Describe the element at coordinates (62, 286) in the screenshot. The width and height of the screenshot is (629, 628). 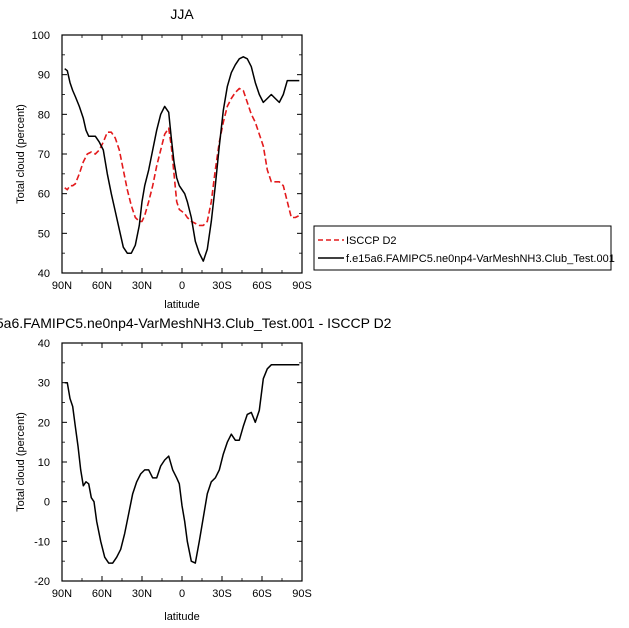
I see `top-x-tick-label: 90N` at that location.